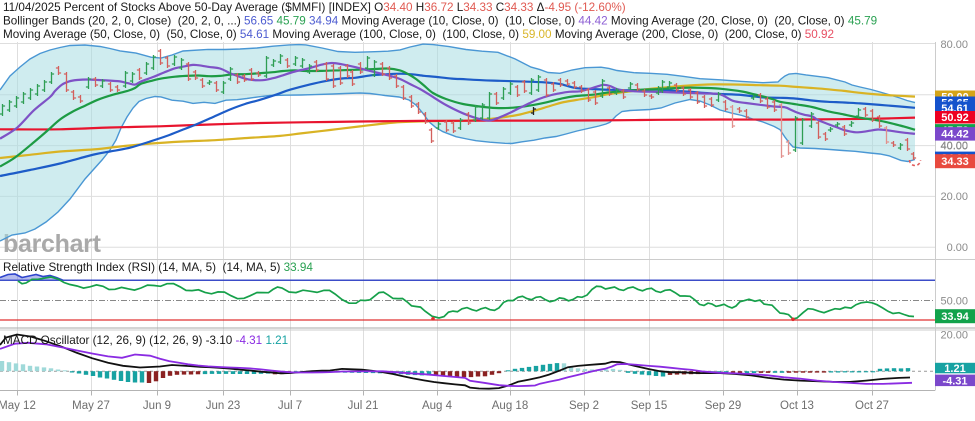 The image size is (975, 421). I want to click on svg-text: May 27, so click(91, 406).